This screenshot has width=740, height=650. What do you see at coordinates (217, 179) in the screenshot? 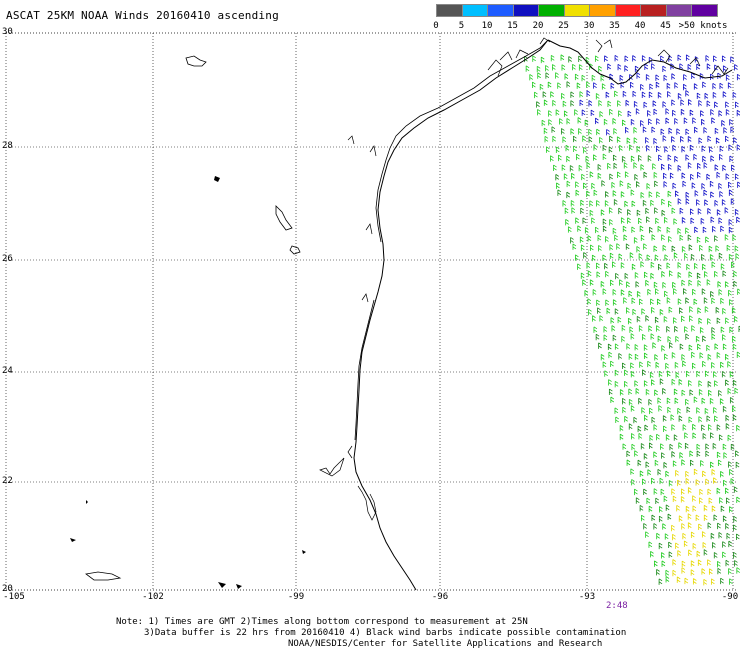
I see `inland-lake` at bounding box center [217, 179].